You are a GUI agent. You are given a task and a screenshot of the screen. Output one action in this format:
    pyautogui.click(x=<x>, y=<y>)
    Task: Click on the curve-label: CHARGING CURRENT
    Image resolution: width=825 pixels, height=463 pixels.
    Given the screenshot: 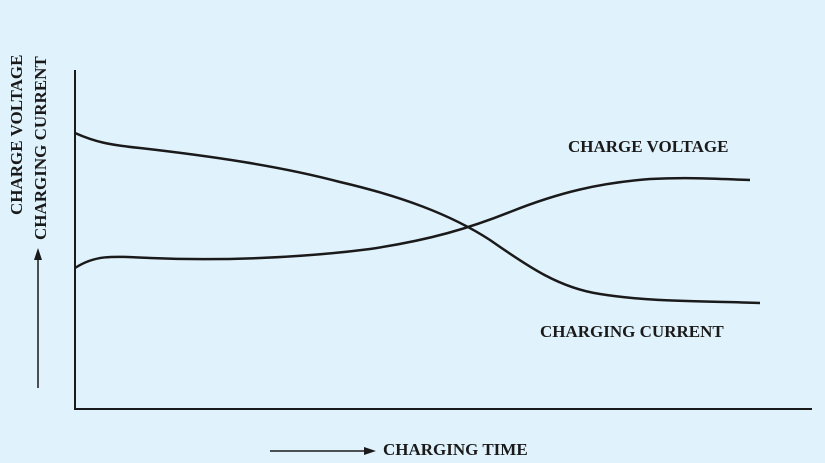 What is the action you would take?
    pyautogui.click(x=632, y=331)
    